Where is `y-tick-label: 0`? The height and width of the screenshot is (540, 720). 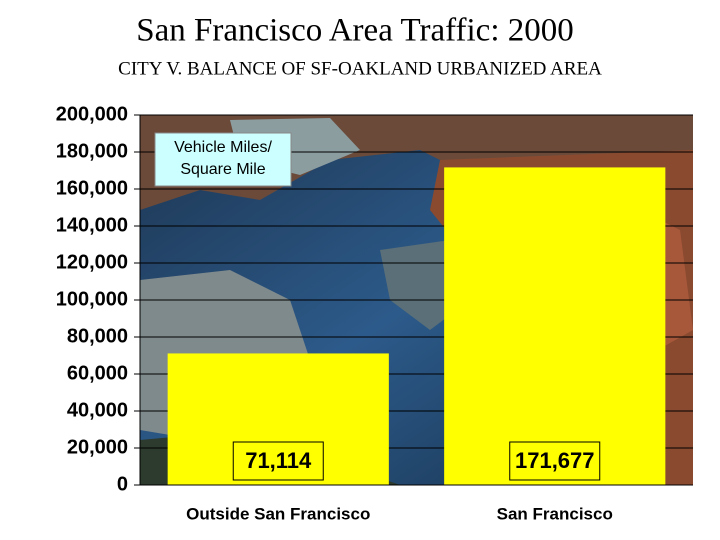 y-tick-label: 0 is located at coordinates (122, 484).